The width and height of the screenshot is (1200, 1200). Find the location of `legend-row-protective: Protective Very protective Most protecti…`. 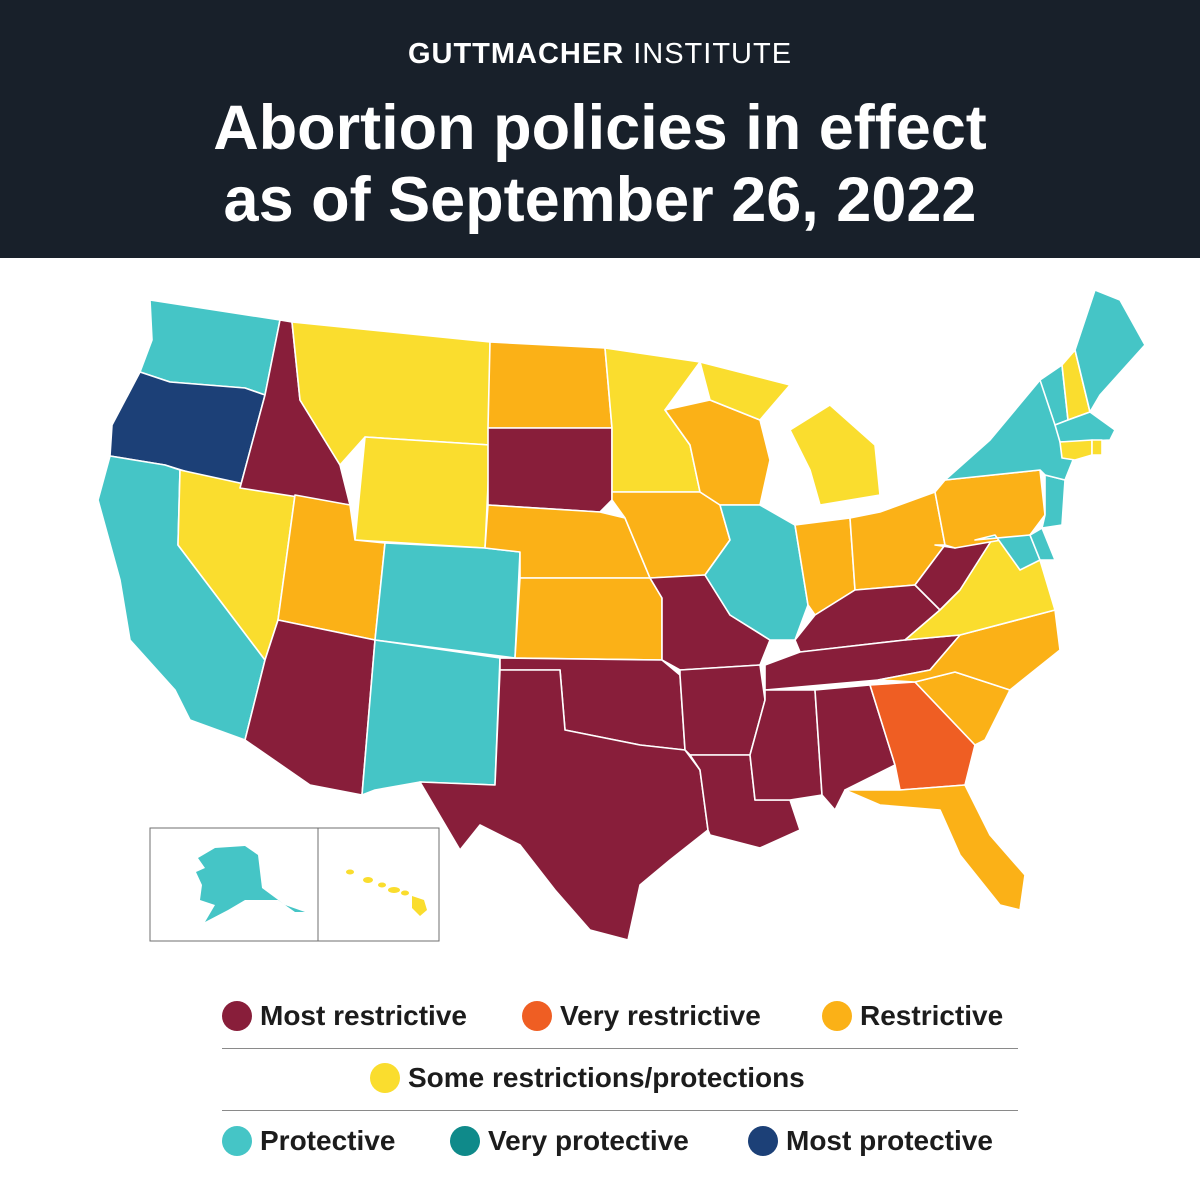

legend-row-protective: Protective Very protective Most protecti… is located at coordinates (600, 1150).